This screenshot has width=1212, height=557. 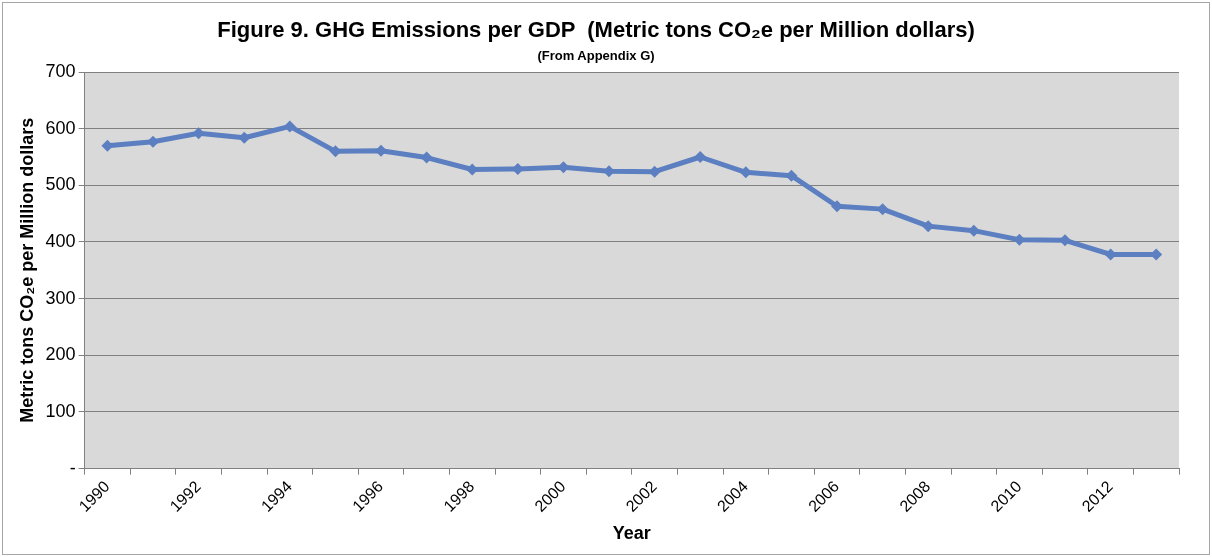 I want to click on y-tick-label: 200, so click(x=60, y=354).